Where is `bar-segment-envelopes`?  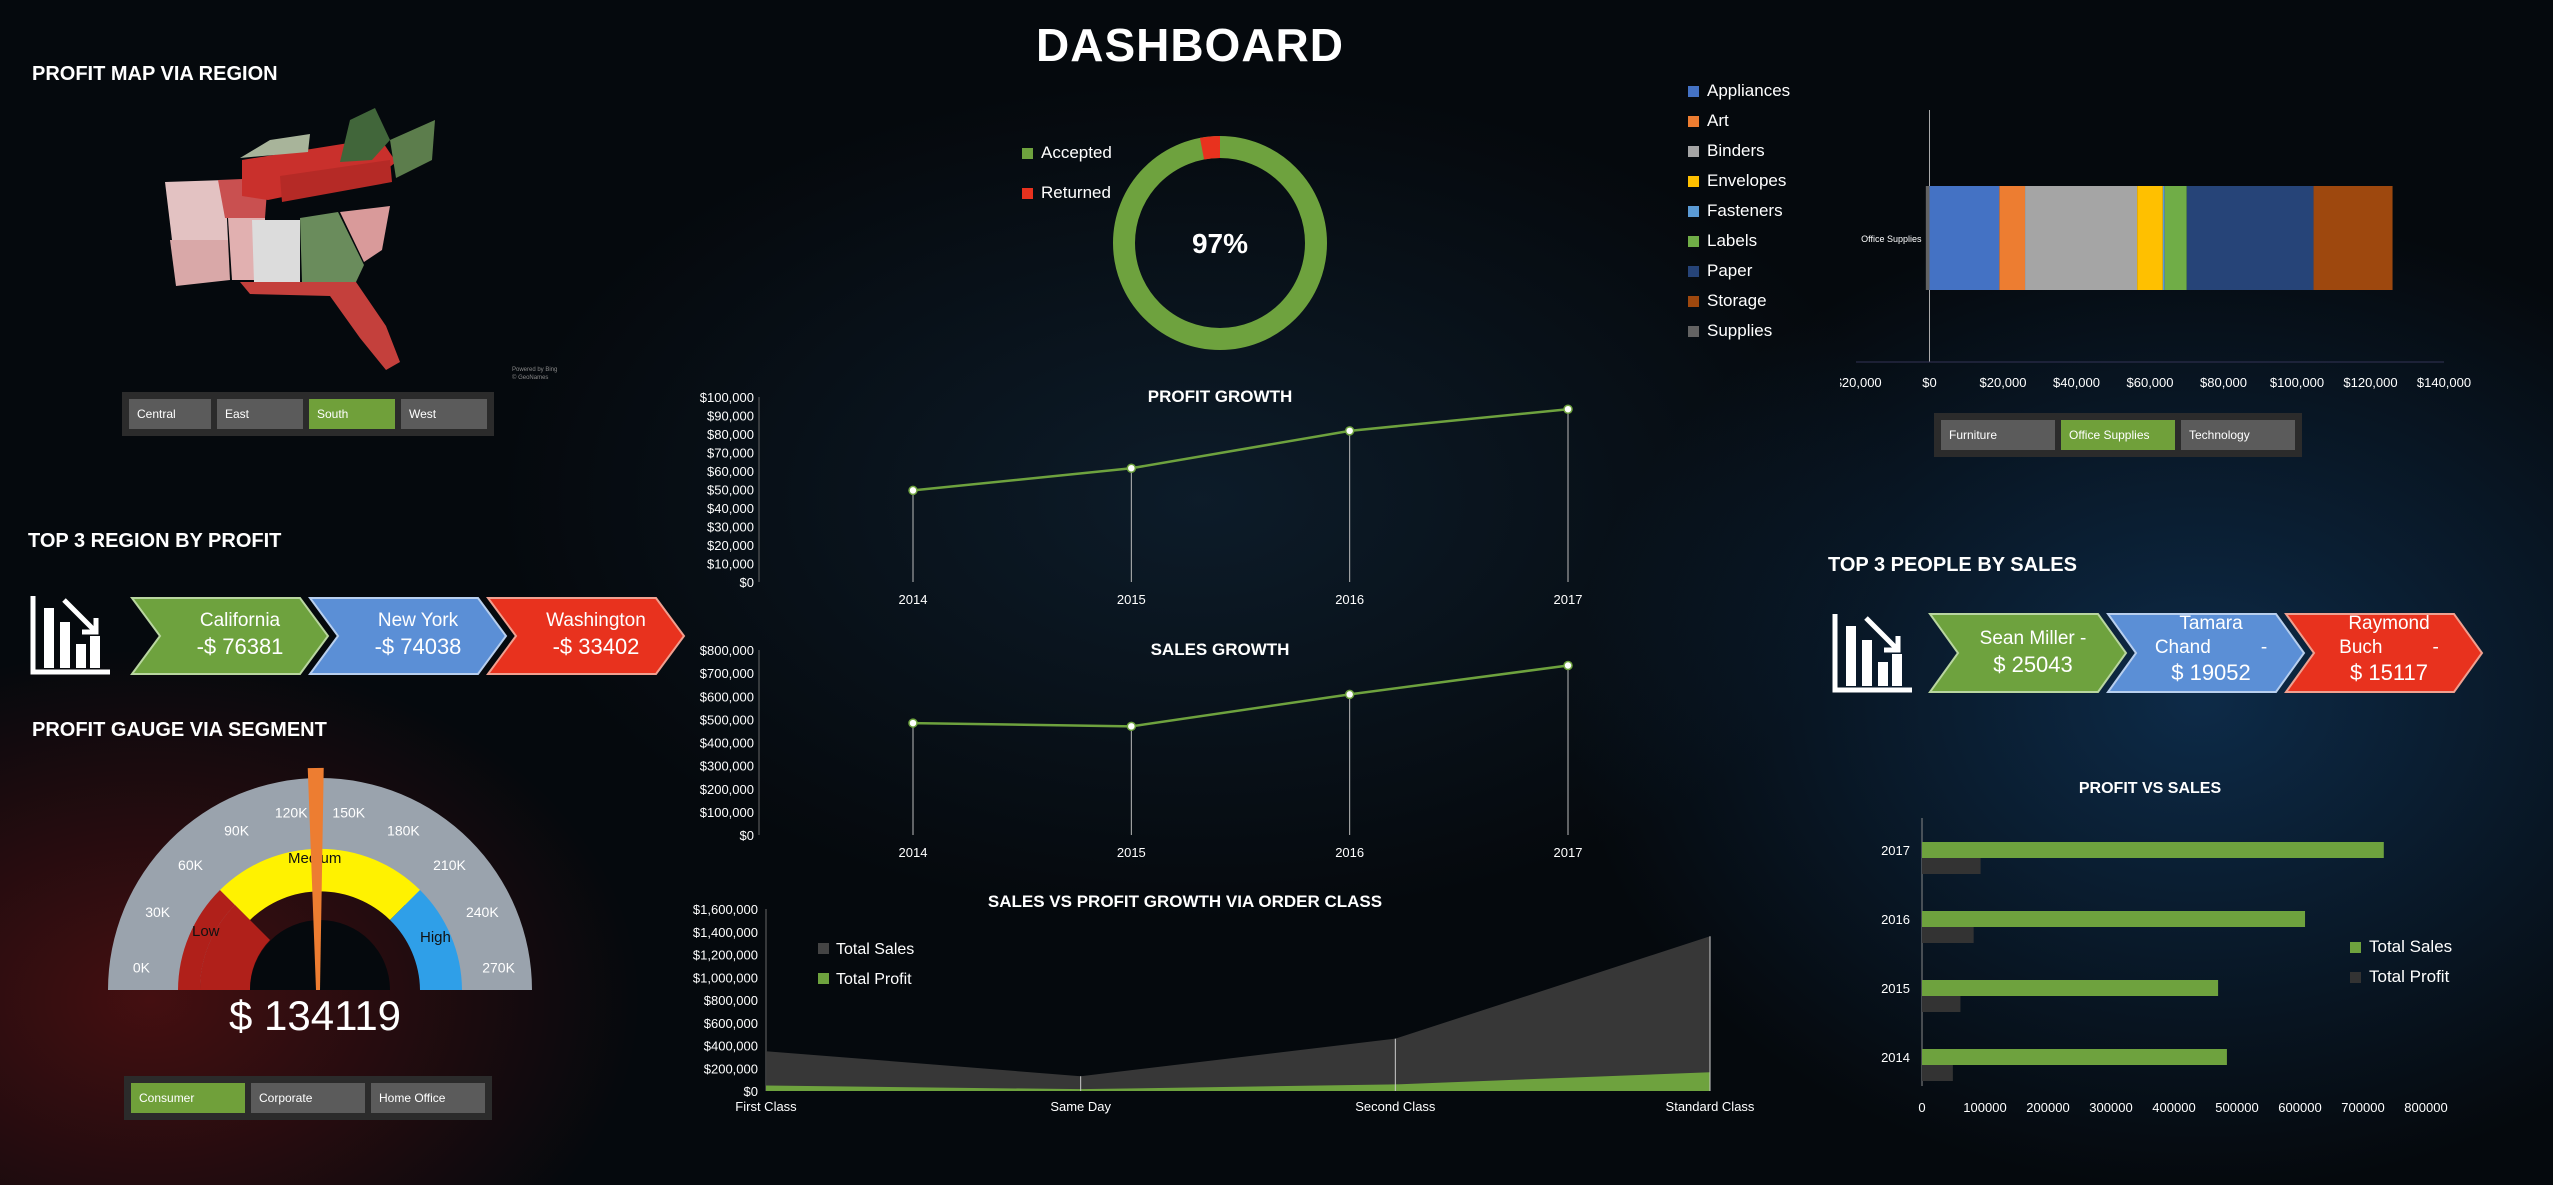 bar-segment-envelopes is located at coordinates (2150, 238).